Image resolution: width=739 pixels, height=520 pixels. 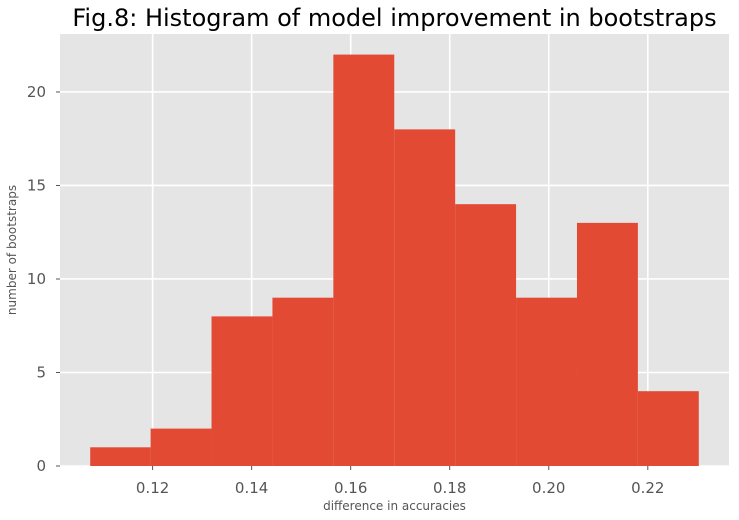 I want to click on y-tick-label: 20, so click(x=36, y=92).